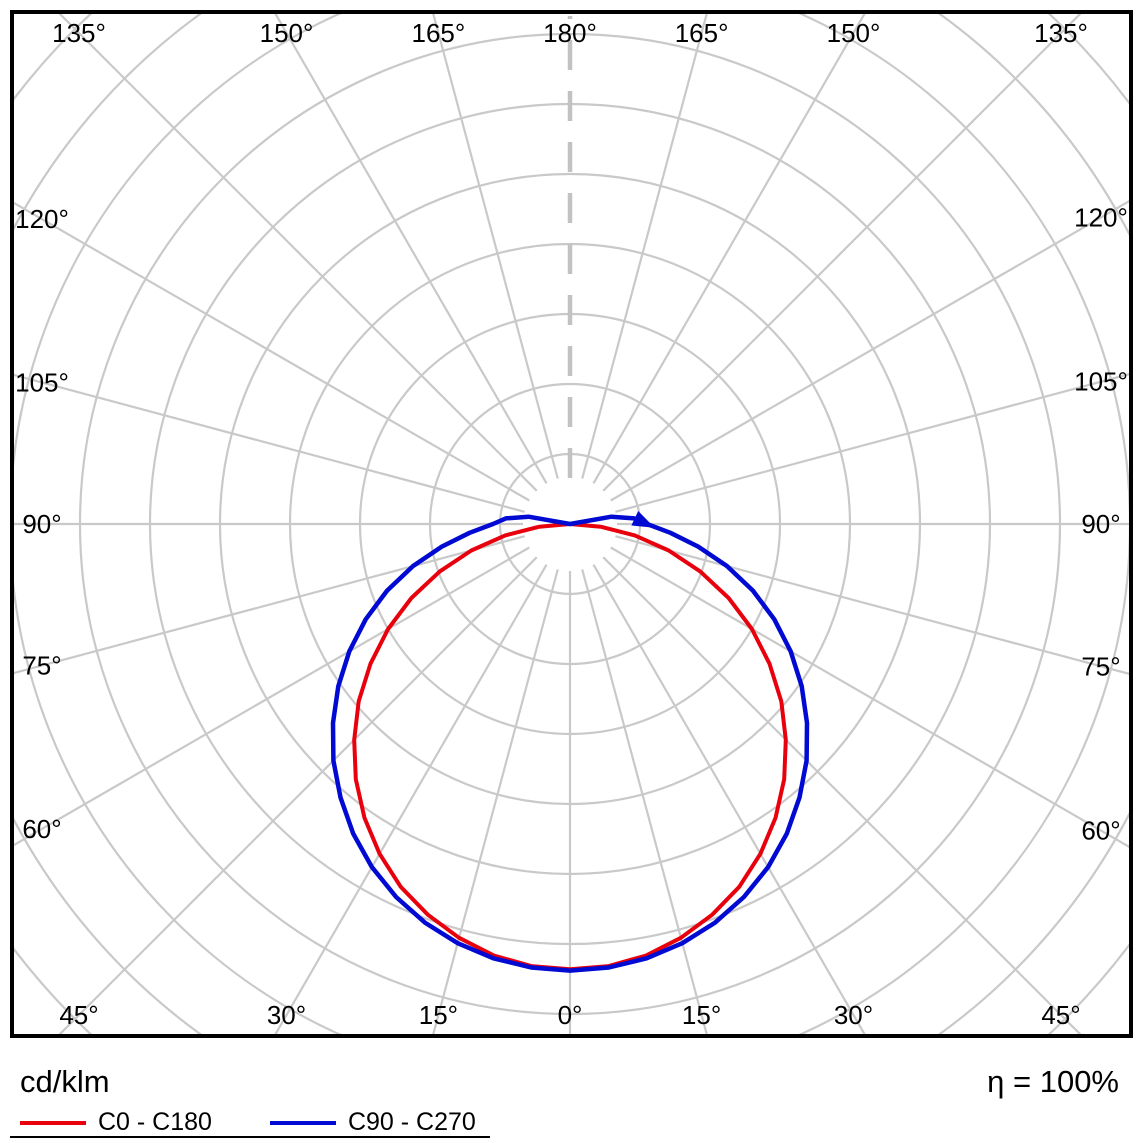 This screenshot has height=1143, width=1143. Describe the element at coordinates (79, 33) in the screenshot. I see `angle-label-135-l: 135°` at that location.